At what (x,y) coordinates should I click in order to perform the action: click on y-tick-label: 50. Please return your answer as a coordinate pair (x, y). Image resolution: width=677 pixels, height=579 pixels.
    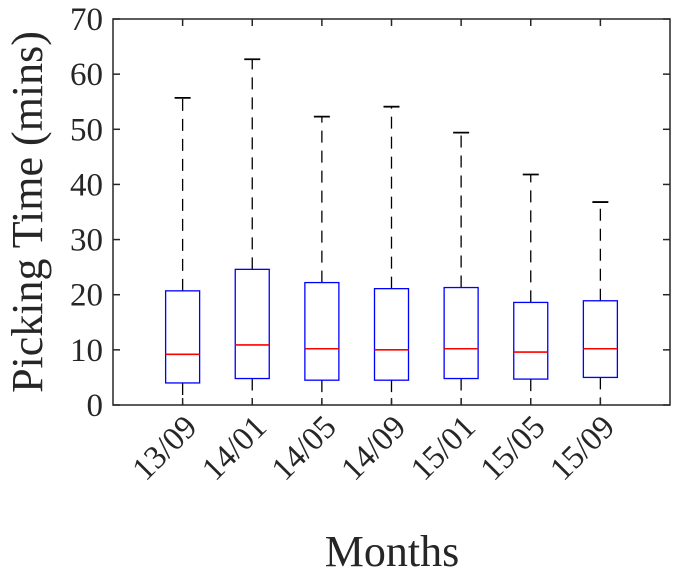
    Looking at the image, I should click on (86, 130).